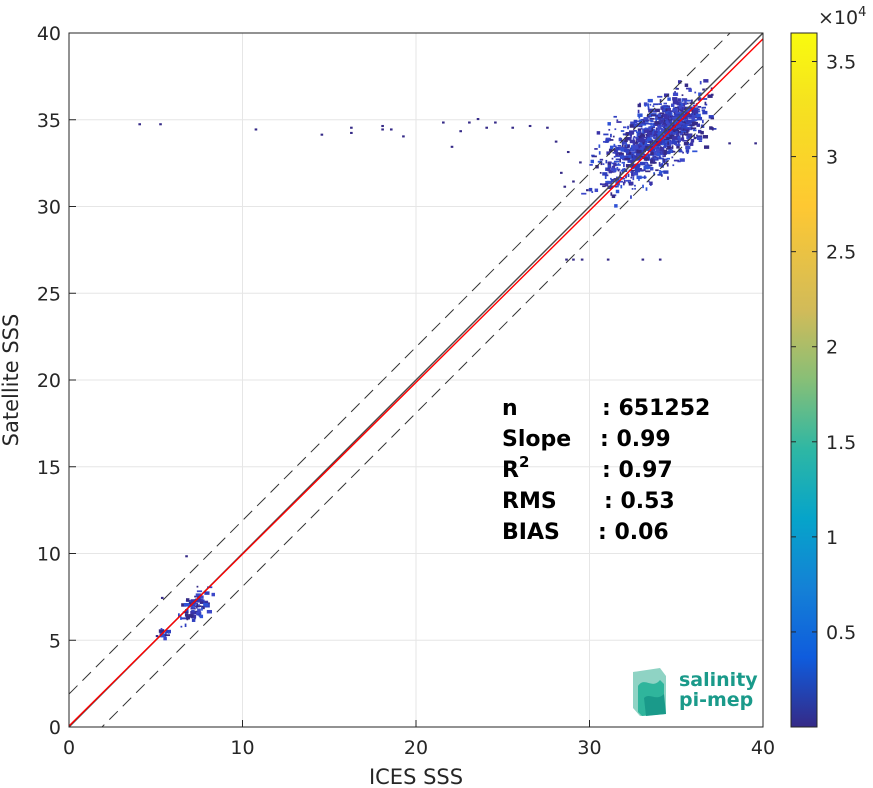  Describe the element at coordinates (69, 748) in the screenshot. I see `x-tick-label: 0` at that location.